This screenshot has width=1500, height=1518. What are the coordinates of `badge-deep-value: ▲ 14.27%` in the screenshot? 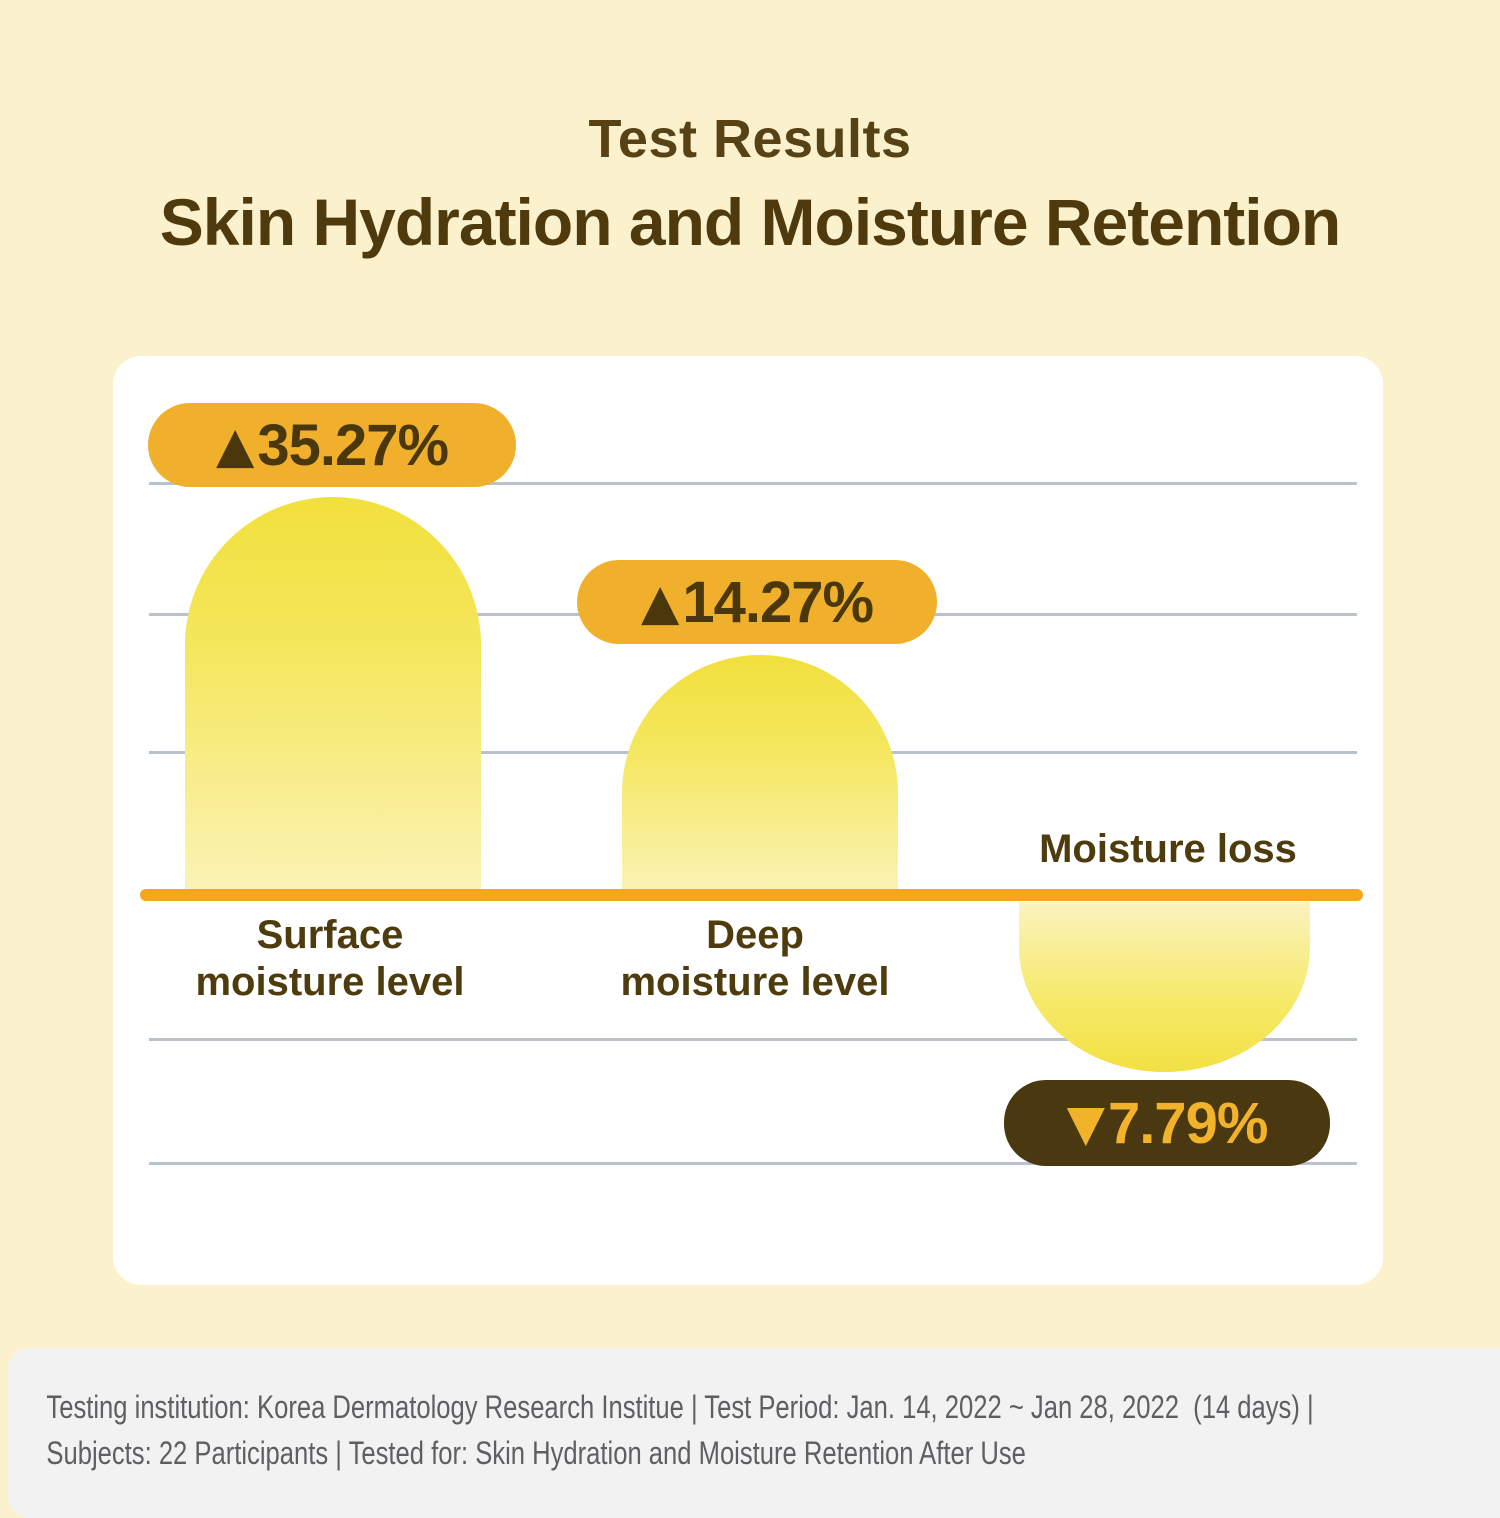 It's located at (757, 602).